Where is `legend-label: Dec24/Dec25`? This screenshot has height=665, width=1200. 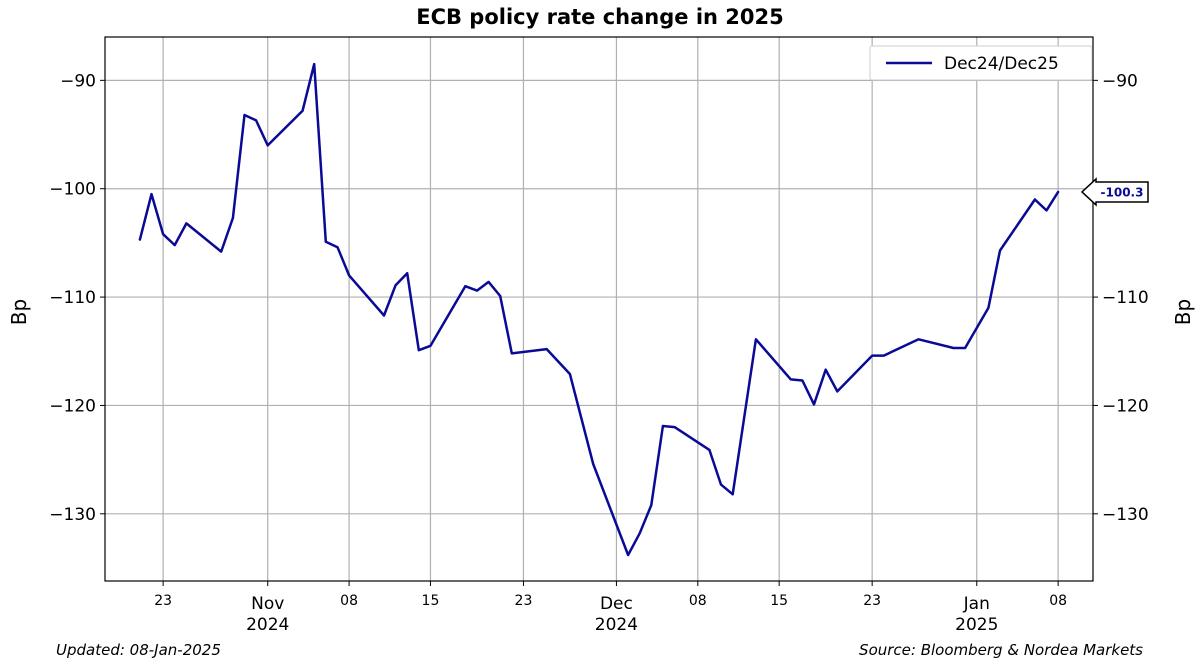
legend-label: Dec24/Dec25 is located at coordinates (1001, 64).